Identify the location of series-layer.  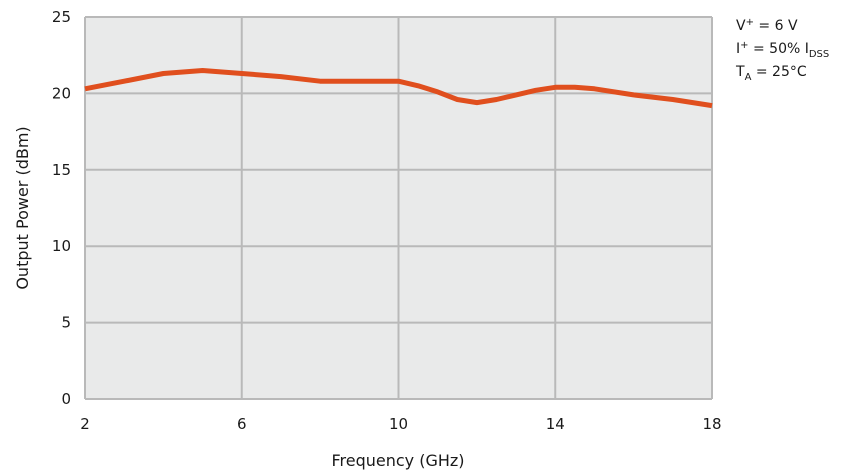
(398, 88).